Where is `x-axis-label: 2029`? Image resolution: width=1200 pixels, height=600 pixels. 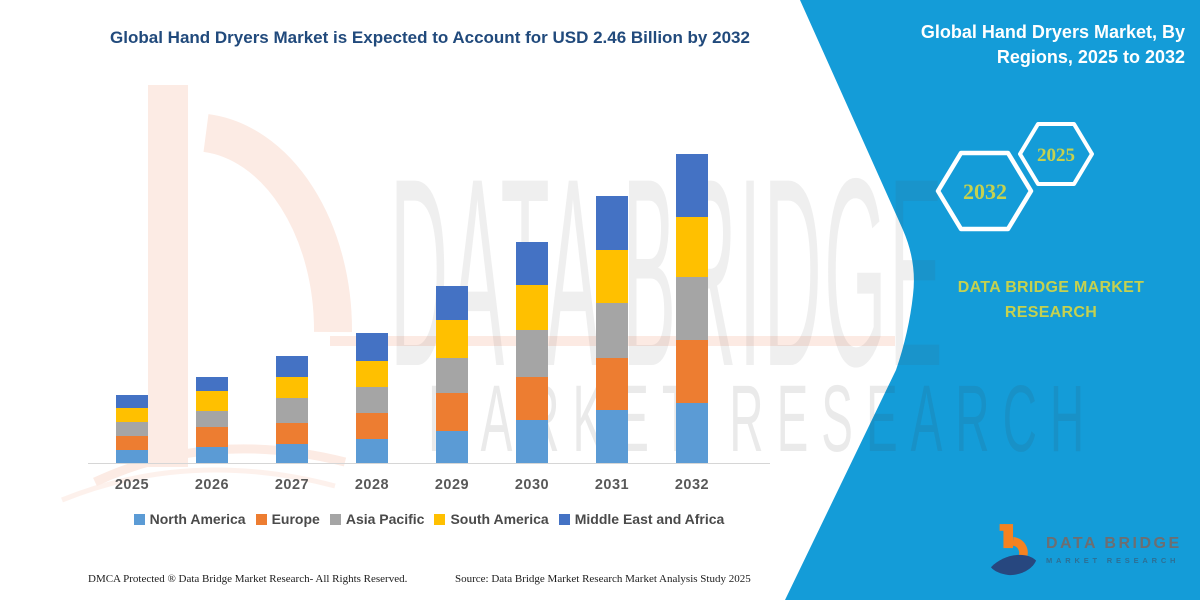 x-axis-label: 2029 is located at coordinates (452, 485).